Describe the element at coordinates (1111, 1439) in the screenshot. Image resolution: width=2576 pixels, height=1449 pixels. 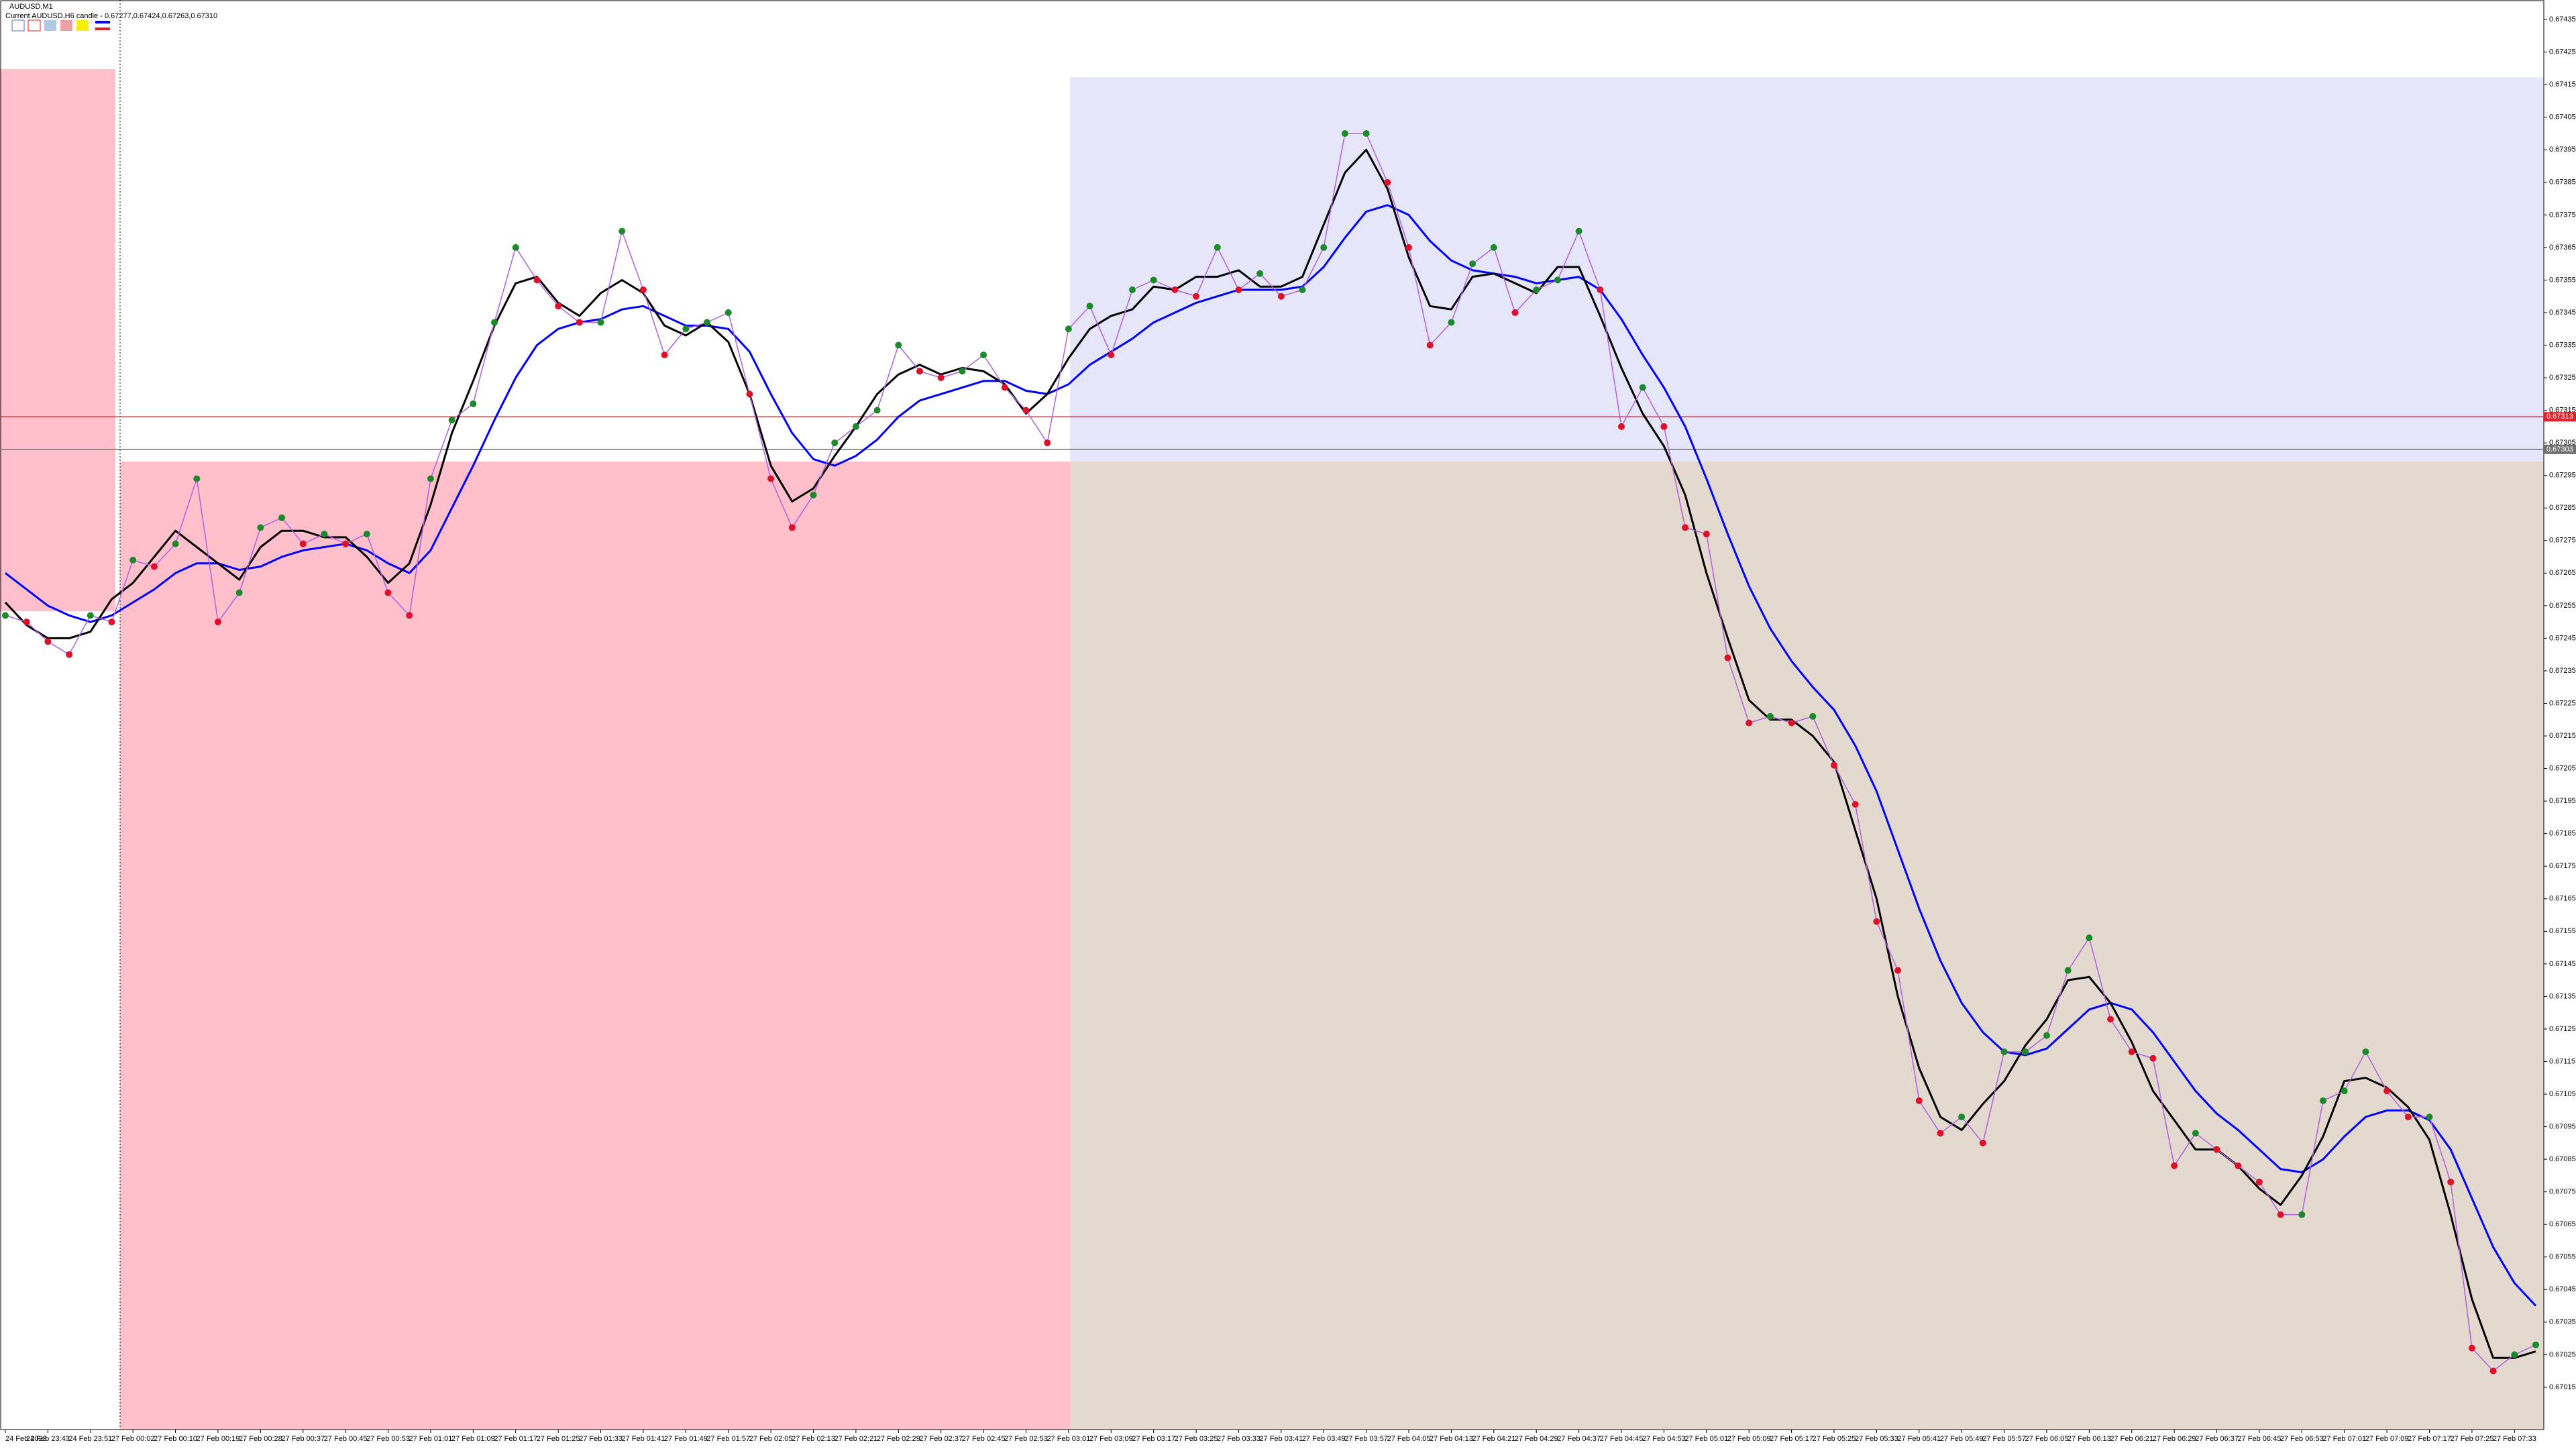
I see `x-tick-label: 27 Feb 03:09` at that location.